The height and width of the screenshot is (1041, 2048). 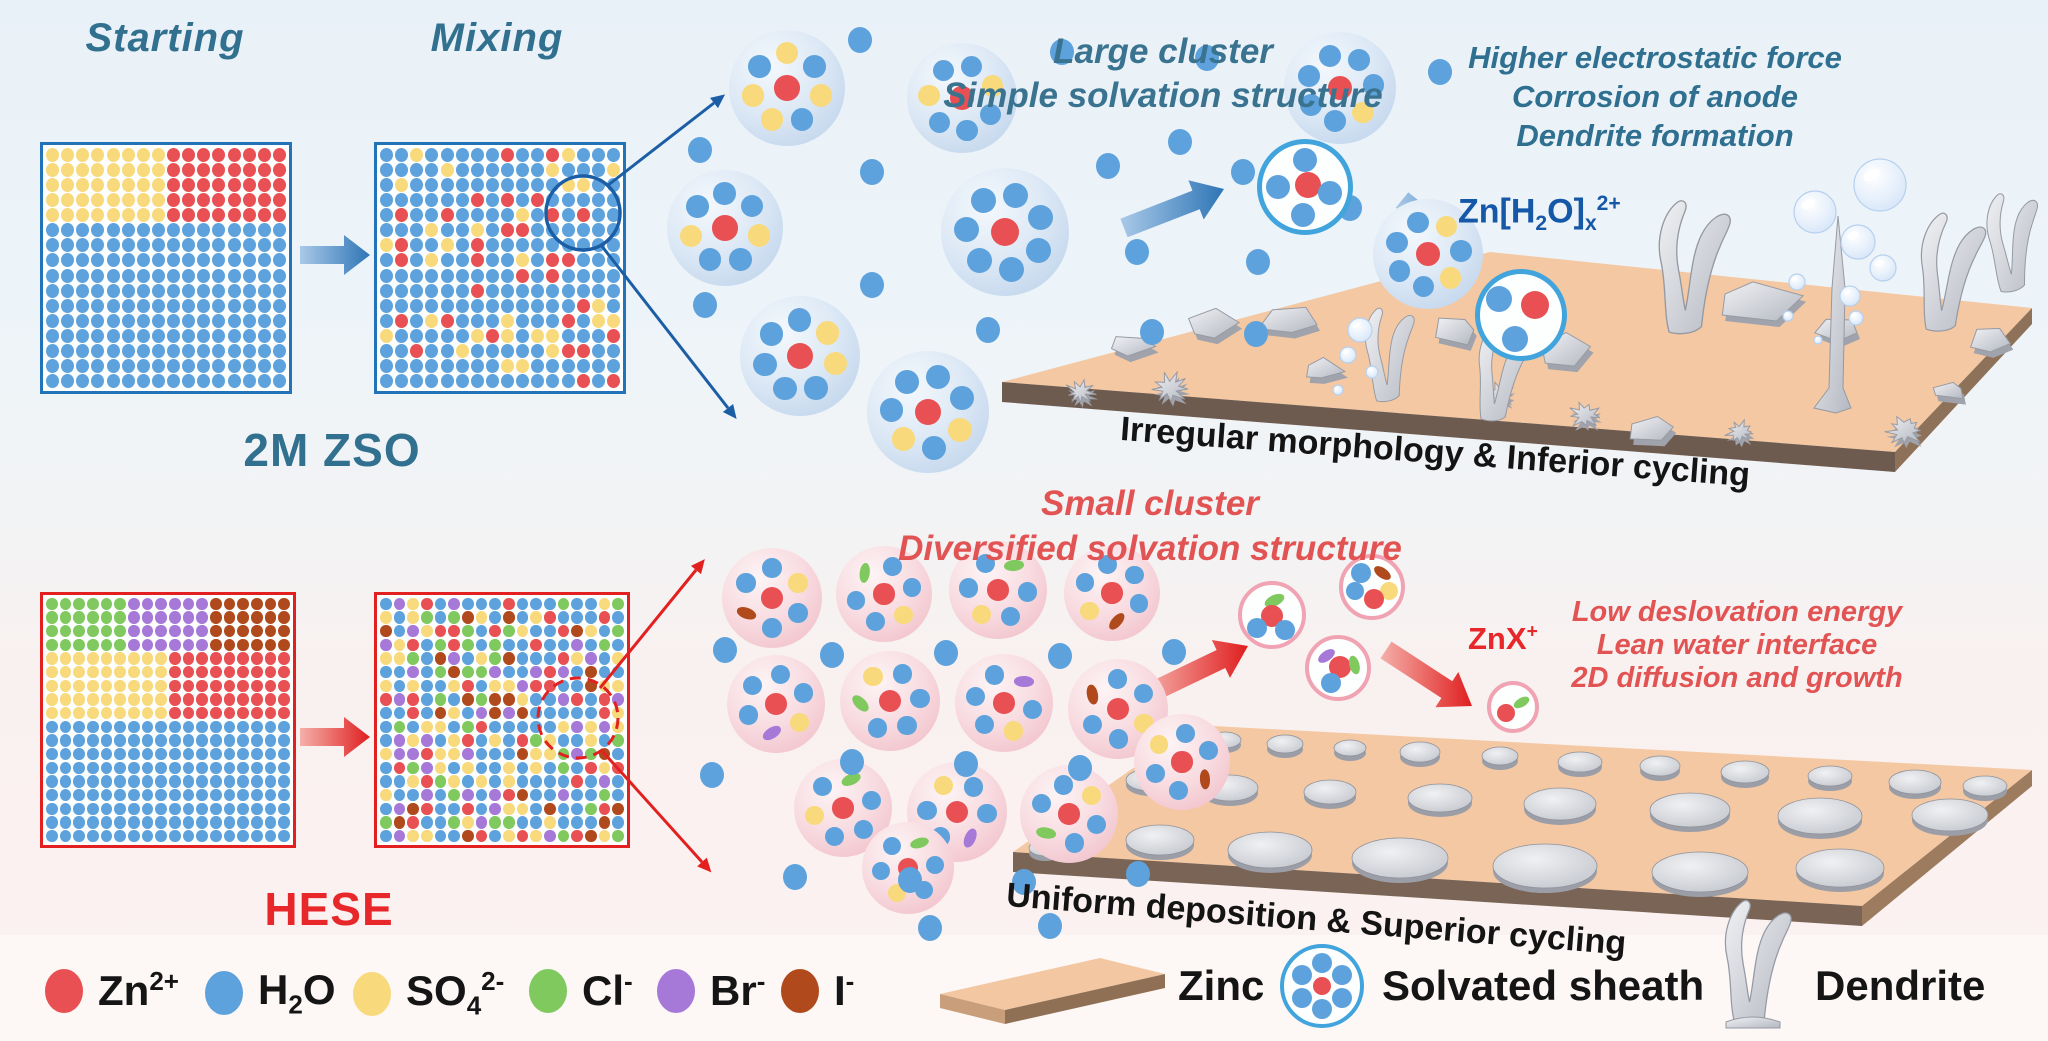 I want to click on legend-item-zinc-ion: Zn2+, so click(x=112, y=990).